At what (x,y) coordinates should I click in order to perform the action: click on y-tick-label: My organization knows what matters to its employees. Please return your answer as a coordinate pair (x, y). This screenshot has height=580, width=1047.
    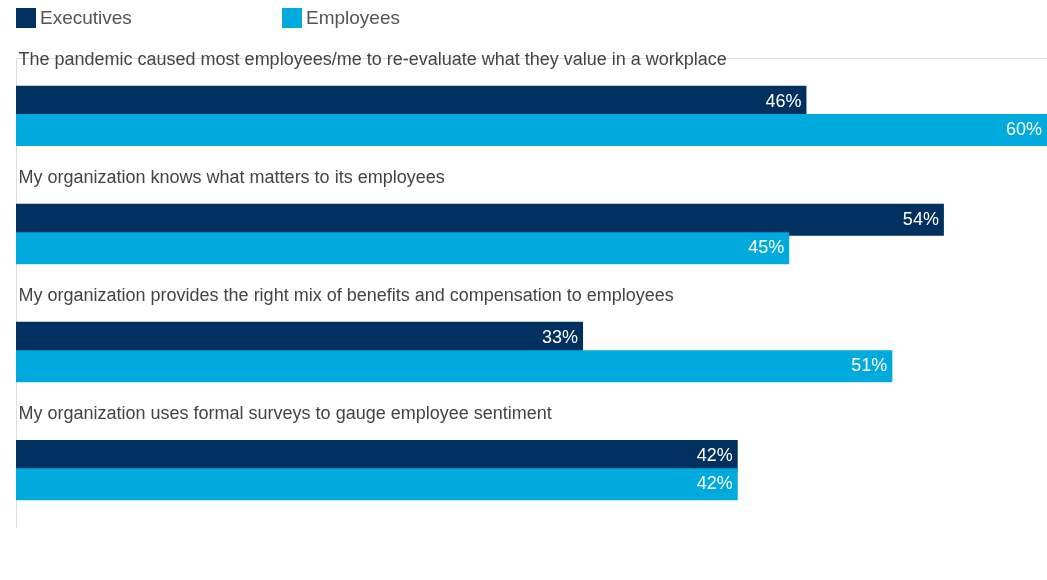
    Looking at the image, I should click on (231, 176).